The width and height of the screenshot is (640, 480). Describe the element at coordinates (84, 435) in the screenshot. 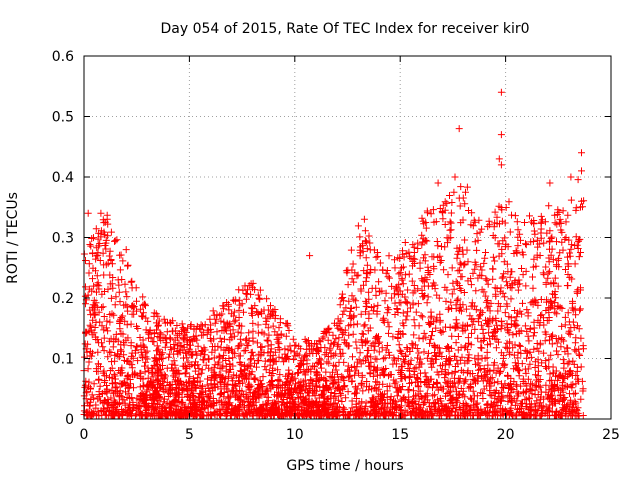

I see `x-tick-label: 0` at that location.